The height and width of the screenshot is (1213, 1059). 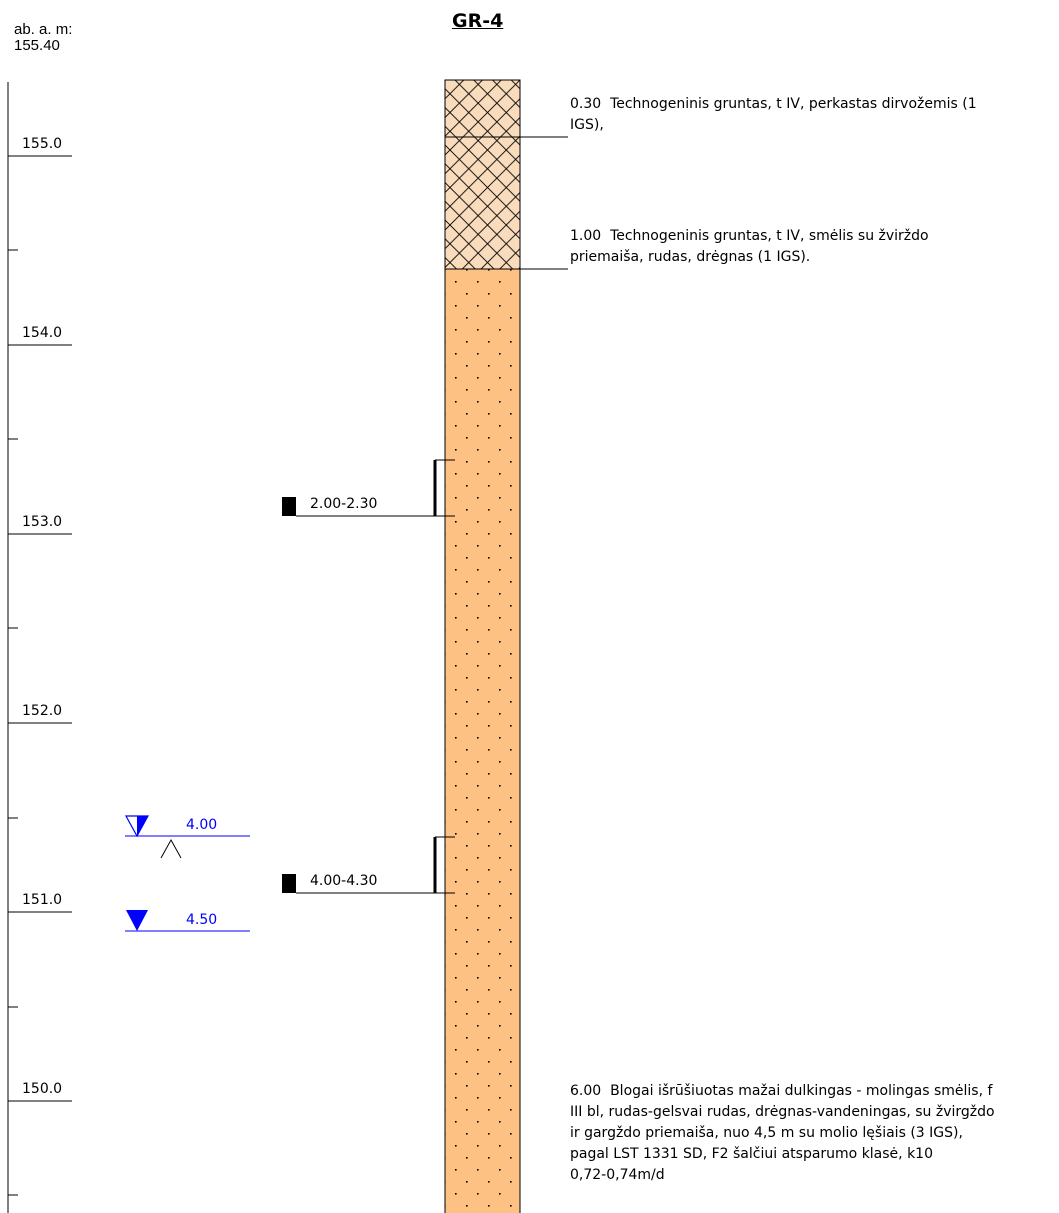 What do you see at coordinates (42, 522) in the screenshot?
I see `scale-label: 153.0` at bounding box center [42, 522].